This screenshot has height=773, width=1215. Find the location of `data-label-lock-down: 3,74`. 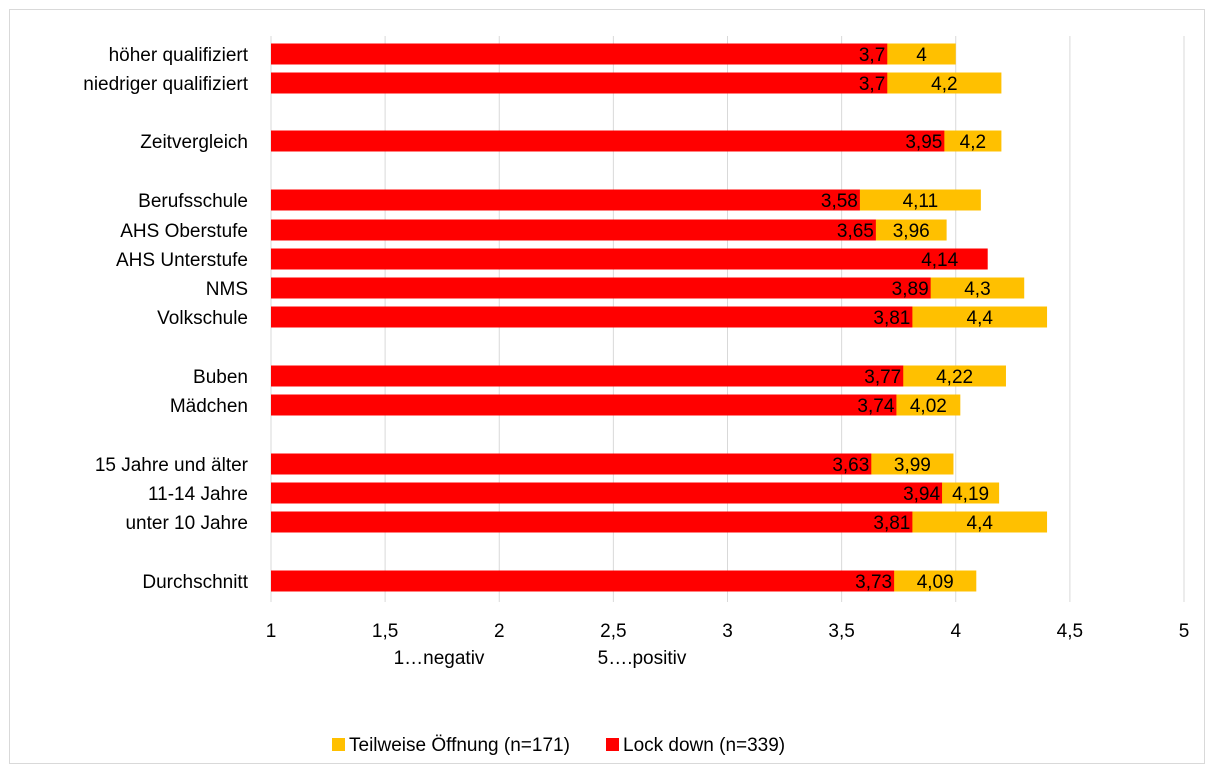

data-label-lock-down: 3,74 is located at coordinates (875, 406).